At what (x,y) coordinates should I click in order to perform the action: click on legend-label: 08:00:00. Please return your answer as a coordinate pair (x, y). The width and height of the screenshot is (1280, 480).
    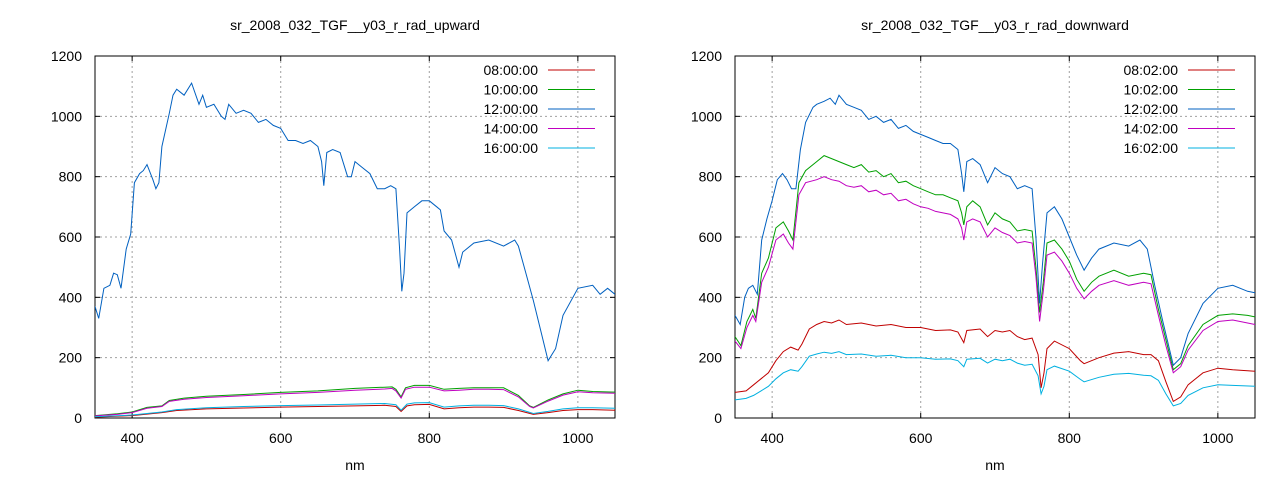
    Looking at the image, I should click on (511, 70).